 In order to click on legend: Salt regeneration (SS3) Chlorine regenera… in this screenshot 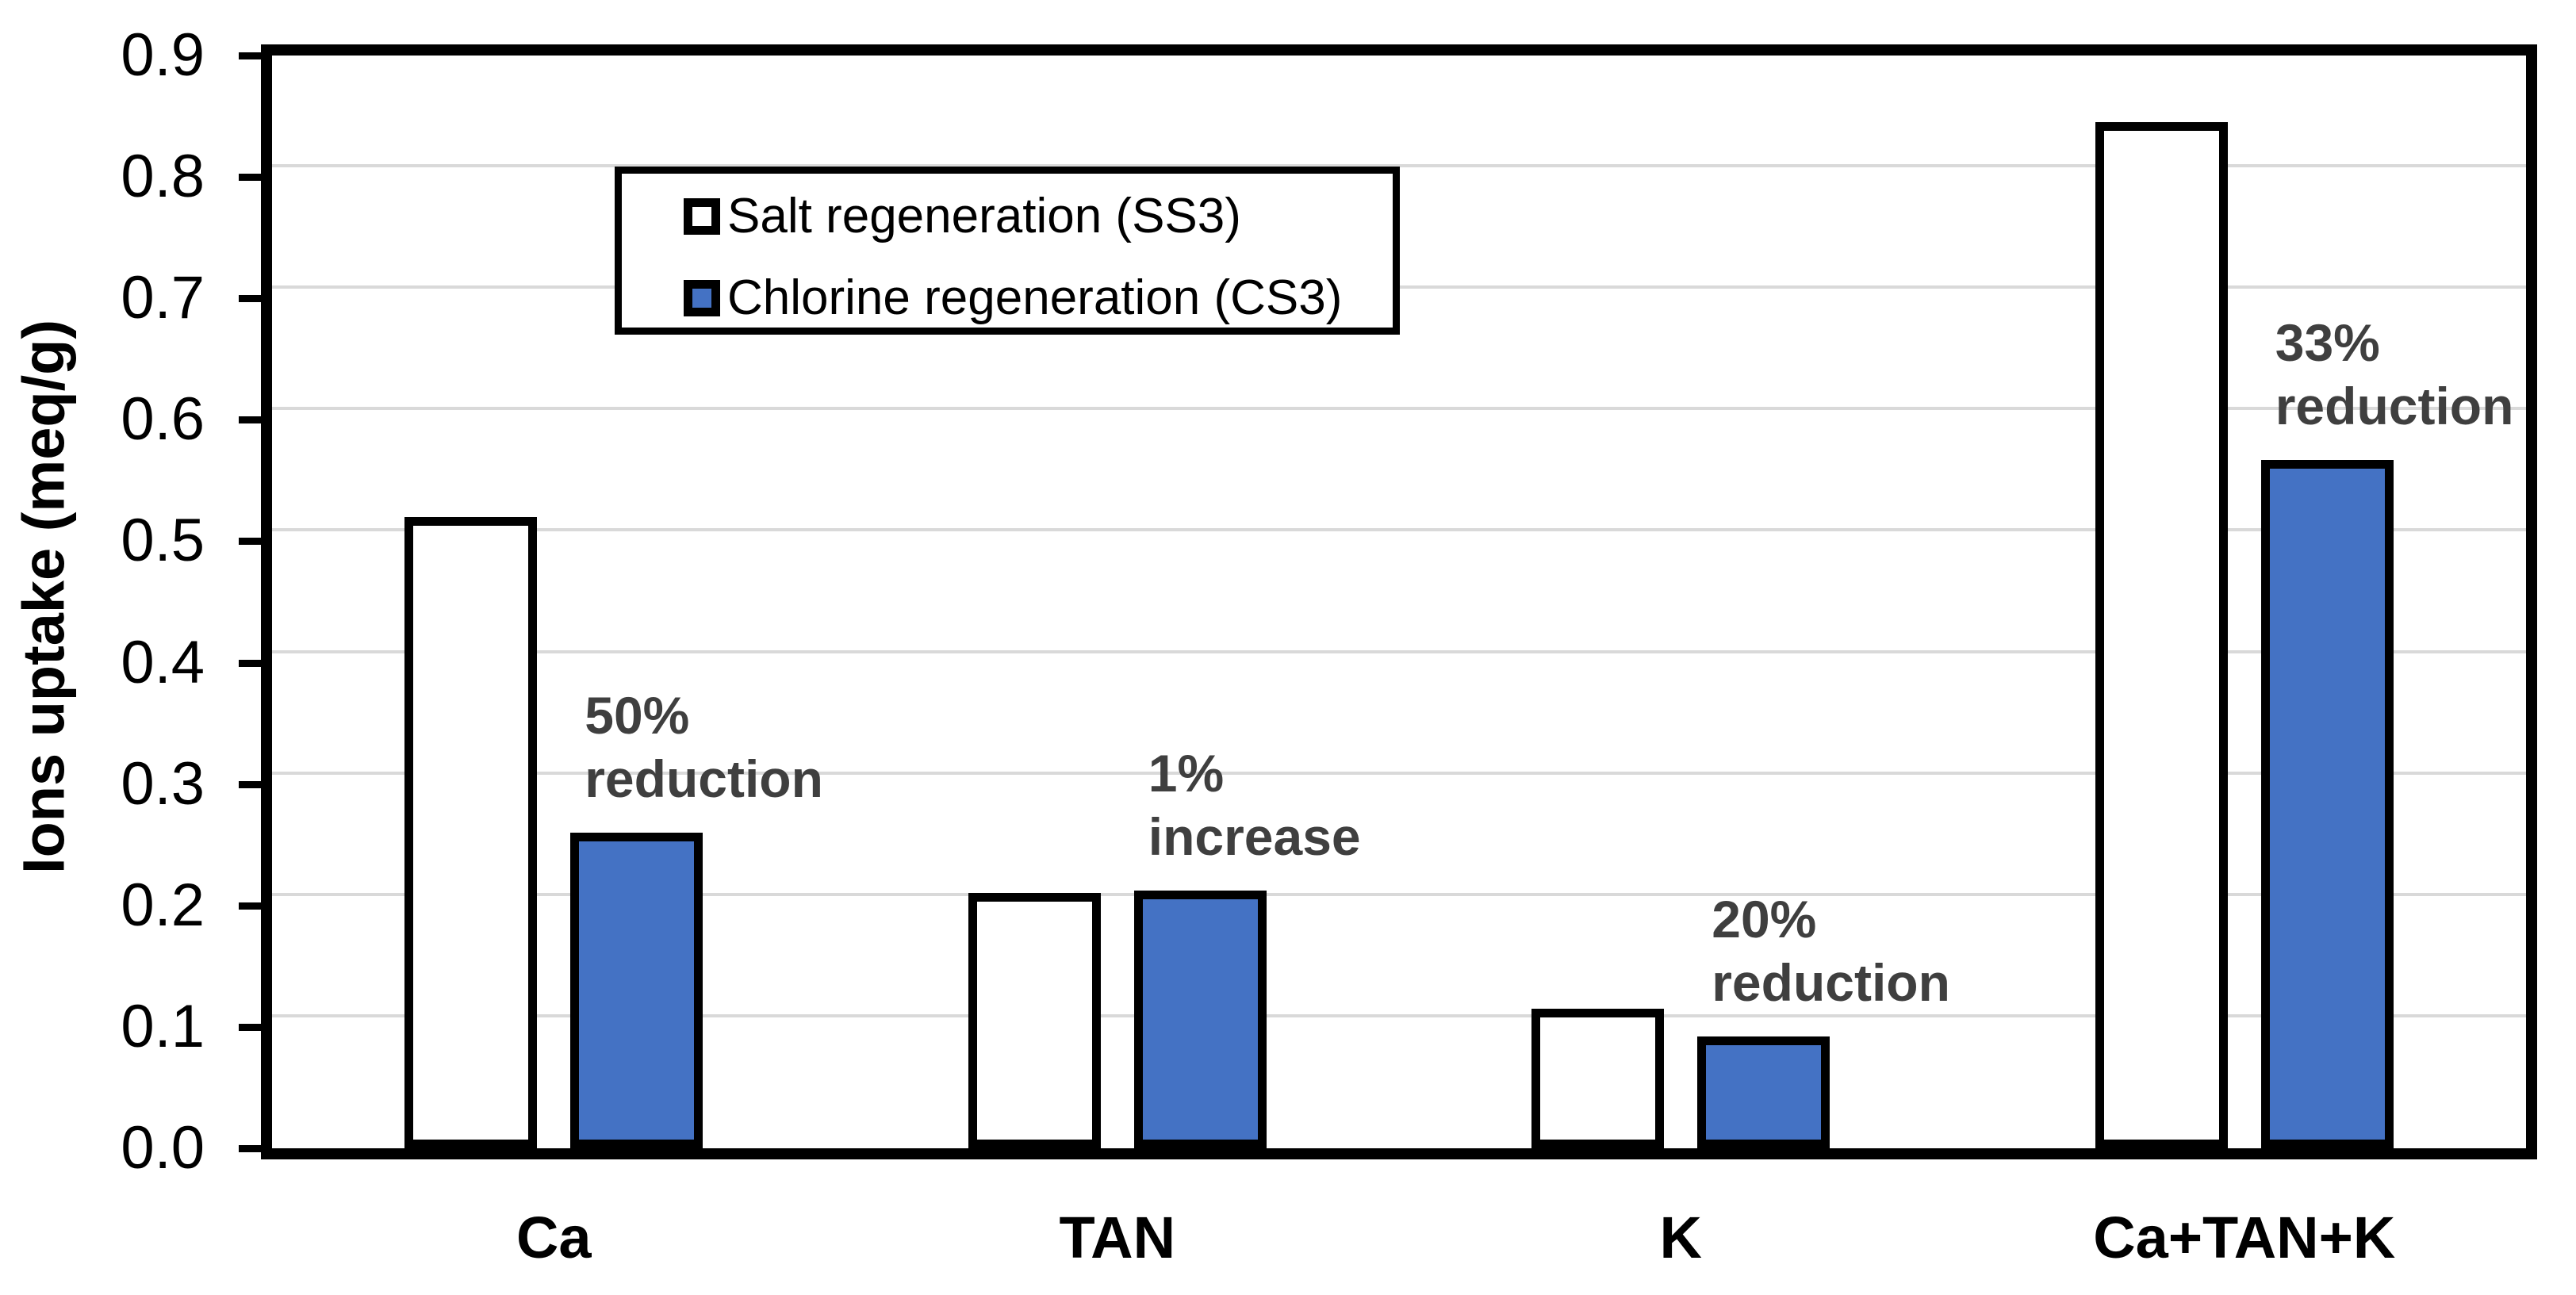, I will do `click(1007, 251)`.